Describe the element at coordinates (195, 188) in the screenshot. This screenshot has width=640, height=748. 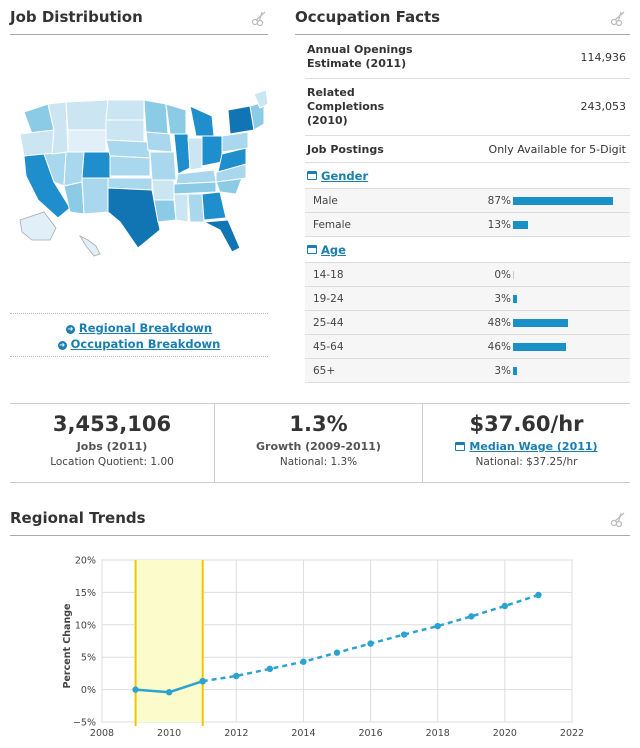
I see `state-tn` at that location.